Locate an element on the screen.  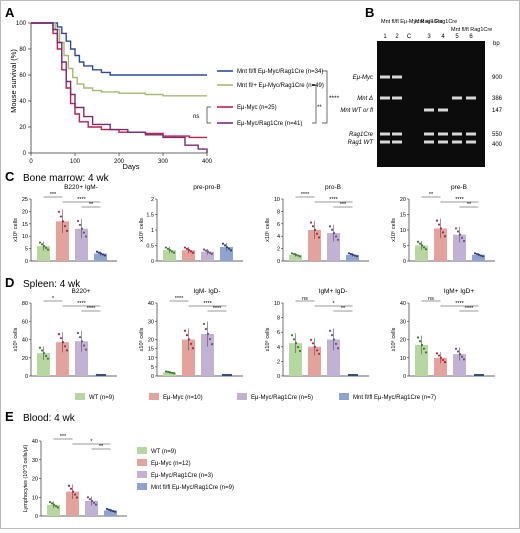
y-tick-label: 2 is located at coordinates (278, 250).